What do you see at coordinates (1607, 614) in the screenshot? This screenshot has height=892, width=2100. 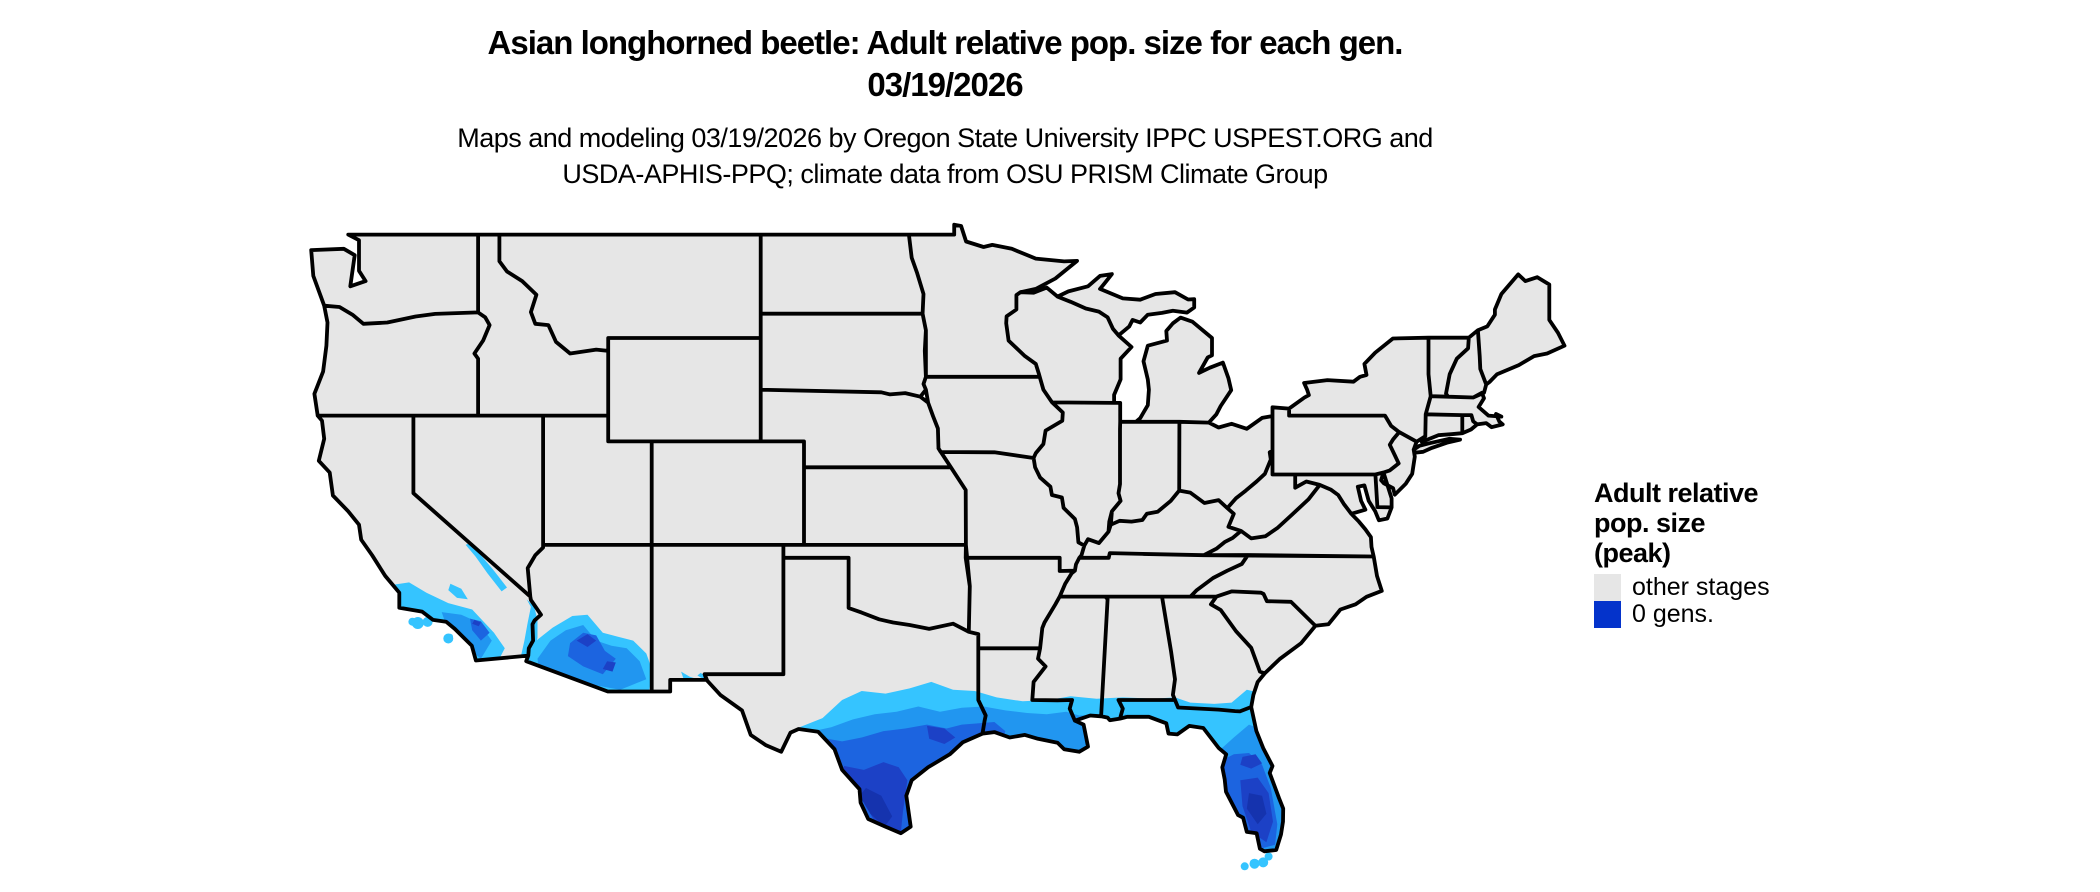 I see `legend-swatch-zero-gens` at bounding box center [1607, 614].